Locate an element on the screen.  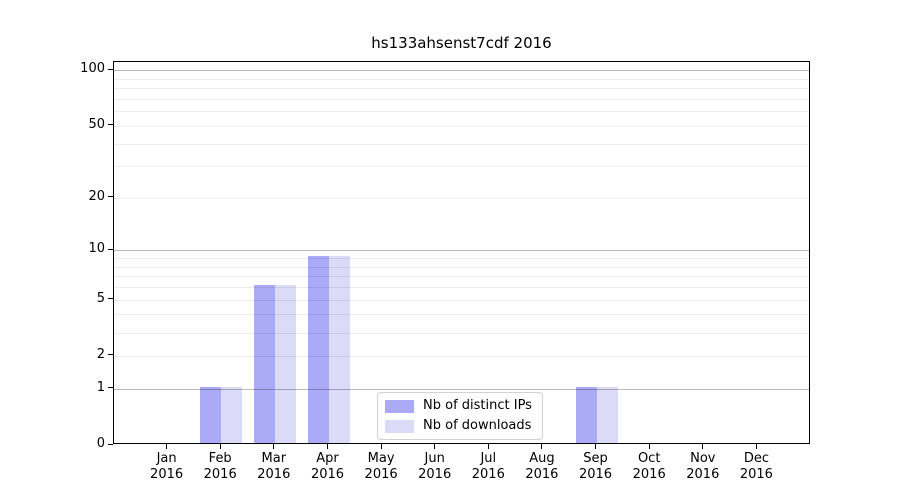
bar-downloads-mar is located at coordinates (285, 364).